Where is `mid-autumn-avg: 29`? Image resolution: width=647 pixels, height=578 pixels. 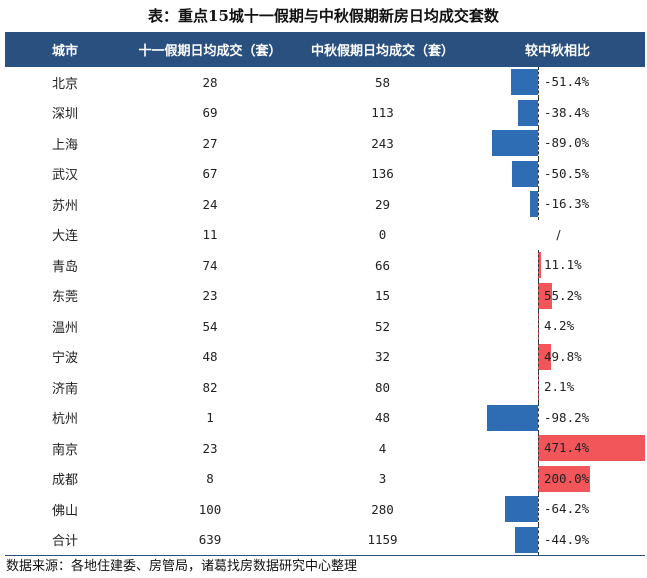 mid-autumn-avg: 29 is located at coordinates (382, 204).